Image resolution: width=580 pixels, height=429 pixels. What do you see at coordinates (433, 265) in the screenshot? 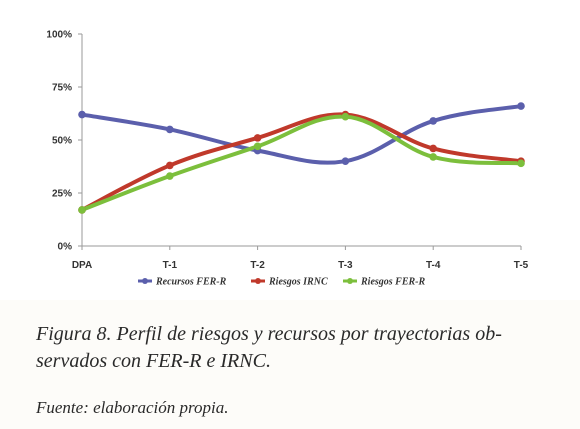
I see `x-tick-label: T-4` at bounding box center [433, 265].